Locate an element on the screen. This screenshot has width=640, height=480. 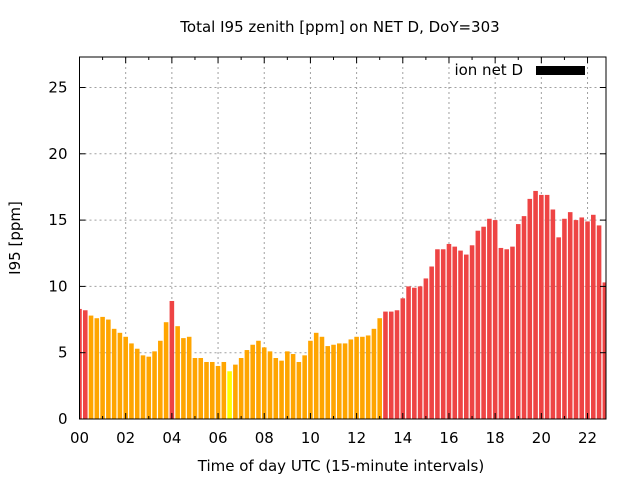
legend-swatch is located at coordinates (560, 70).